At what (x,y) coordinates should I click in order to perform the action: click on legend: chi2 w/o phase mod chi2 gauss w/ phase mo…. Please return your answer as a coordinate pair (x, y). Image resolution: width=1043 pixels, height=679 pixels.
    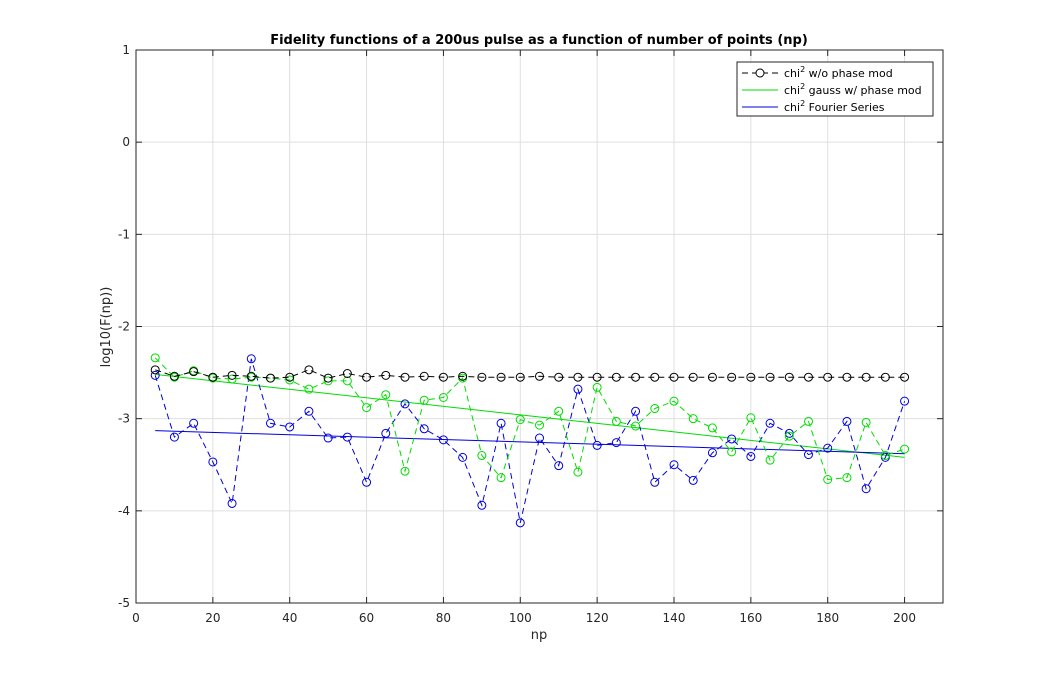
    Looking at the image, I should click on (835, 89).